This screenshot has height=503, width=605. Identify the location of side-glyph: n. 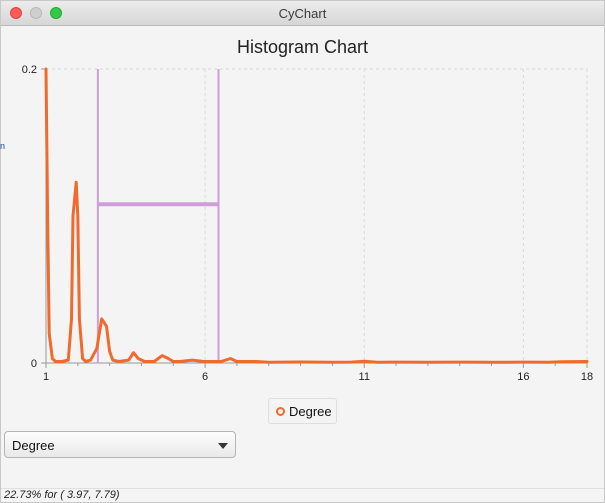
(3, 146).